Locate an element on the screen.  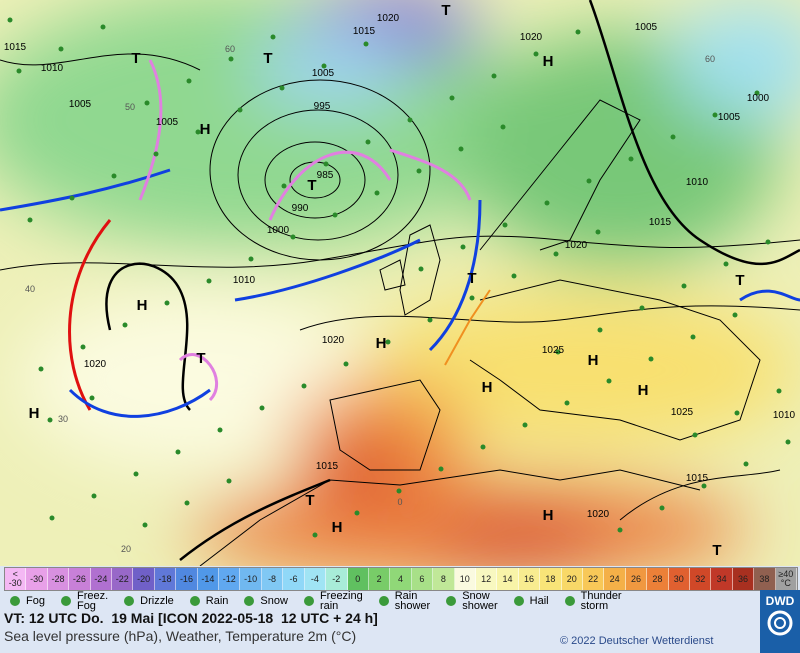
scale-cell: ≥40 °C is located at coordinates (786, 579).